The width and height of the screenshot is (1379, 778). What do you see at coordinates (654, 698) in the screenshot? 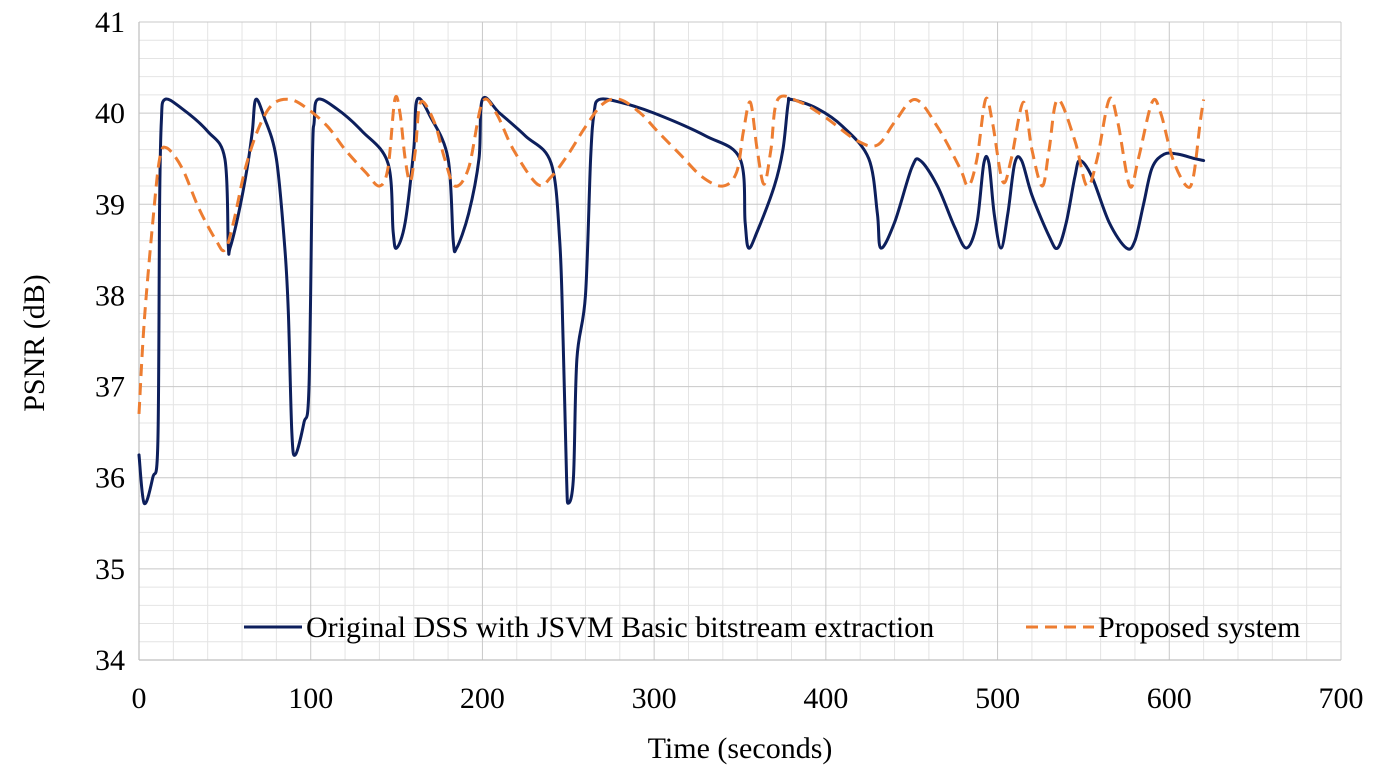
I see `x-tick-label: 300` at bounding box center [654, 698].